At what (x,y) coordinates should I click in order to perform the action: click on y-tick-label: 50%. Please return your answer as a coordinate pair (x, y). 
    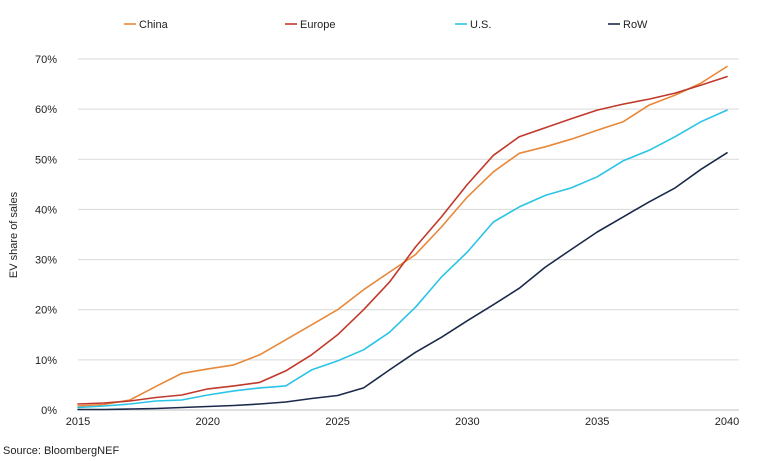
    Looking at the image, I should click on (46, 160).